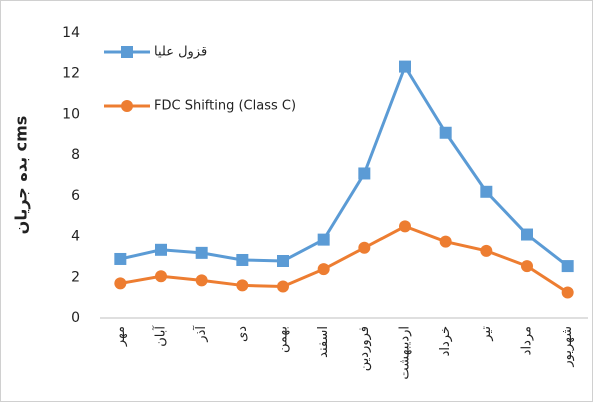  I want to click on y-tick-label: 4, so click(75, 237).